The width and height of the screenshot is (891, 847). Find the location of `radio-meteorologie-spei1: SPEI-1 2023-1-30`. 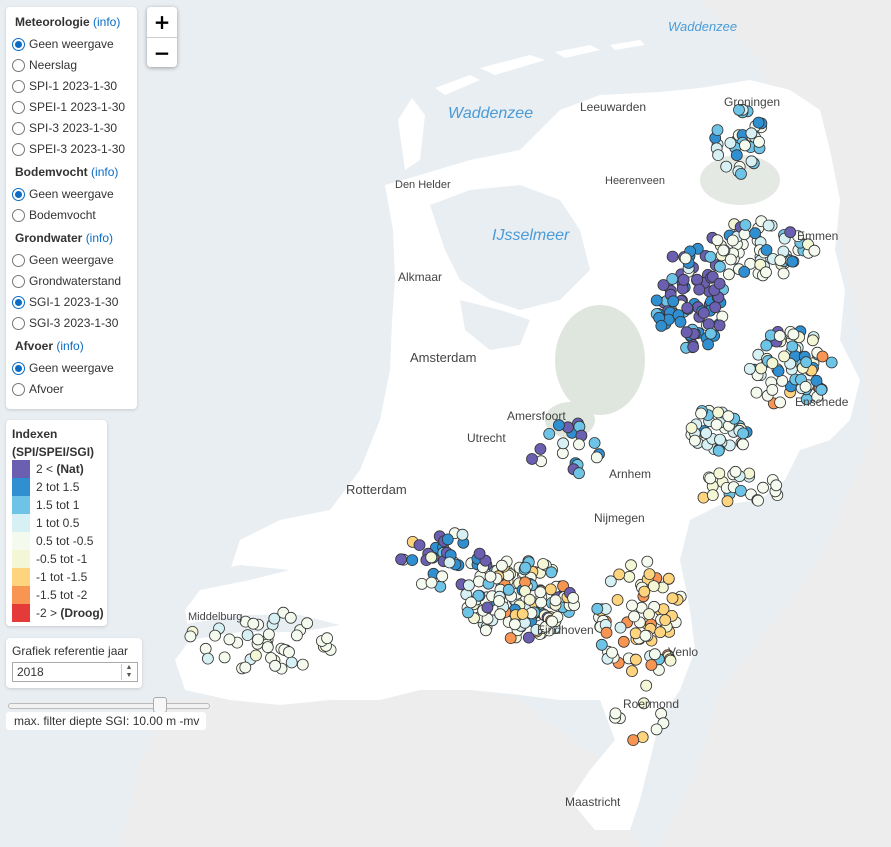

radio-meteorologie-spei1: SPEI-1 2023-1-30 is located at coordinates (68, 107).